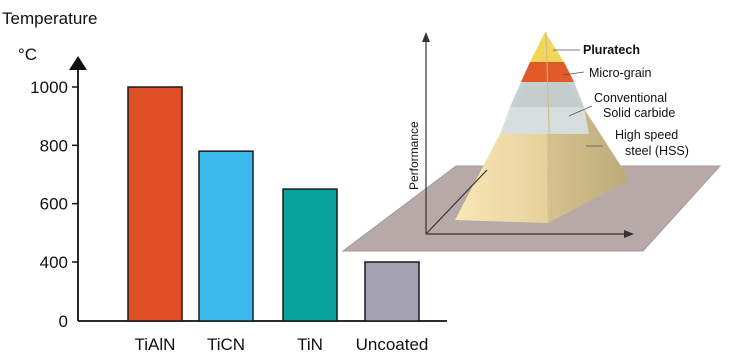 This screenshot has height=356, width=730. What do you see at coordinates (652, 143) in the screenshot?
I see `label-hss: High speed steel (HSS)` at bounding box center [652, 143].